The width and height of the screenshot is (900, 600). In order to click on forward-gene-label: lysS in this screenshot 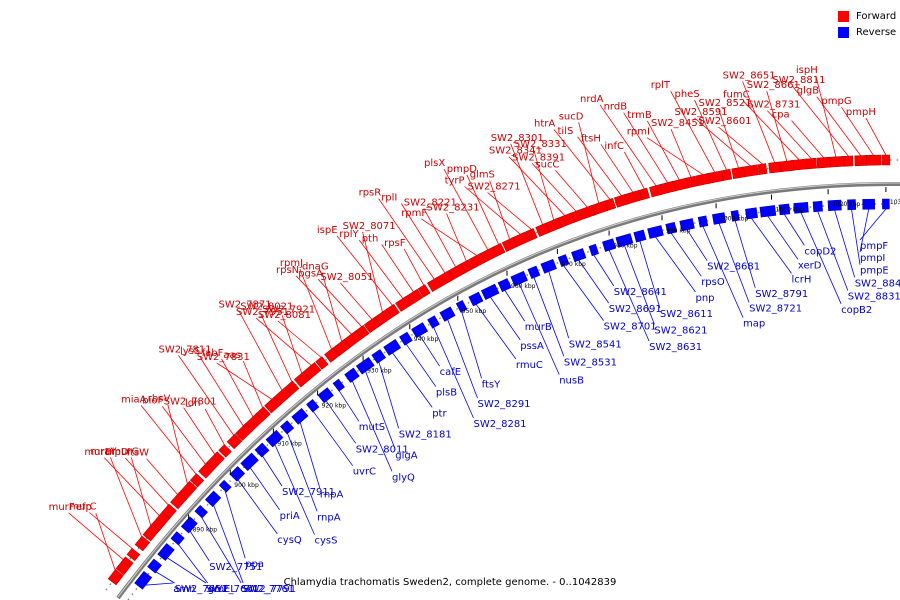, I will do `click(190, 351)`.